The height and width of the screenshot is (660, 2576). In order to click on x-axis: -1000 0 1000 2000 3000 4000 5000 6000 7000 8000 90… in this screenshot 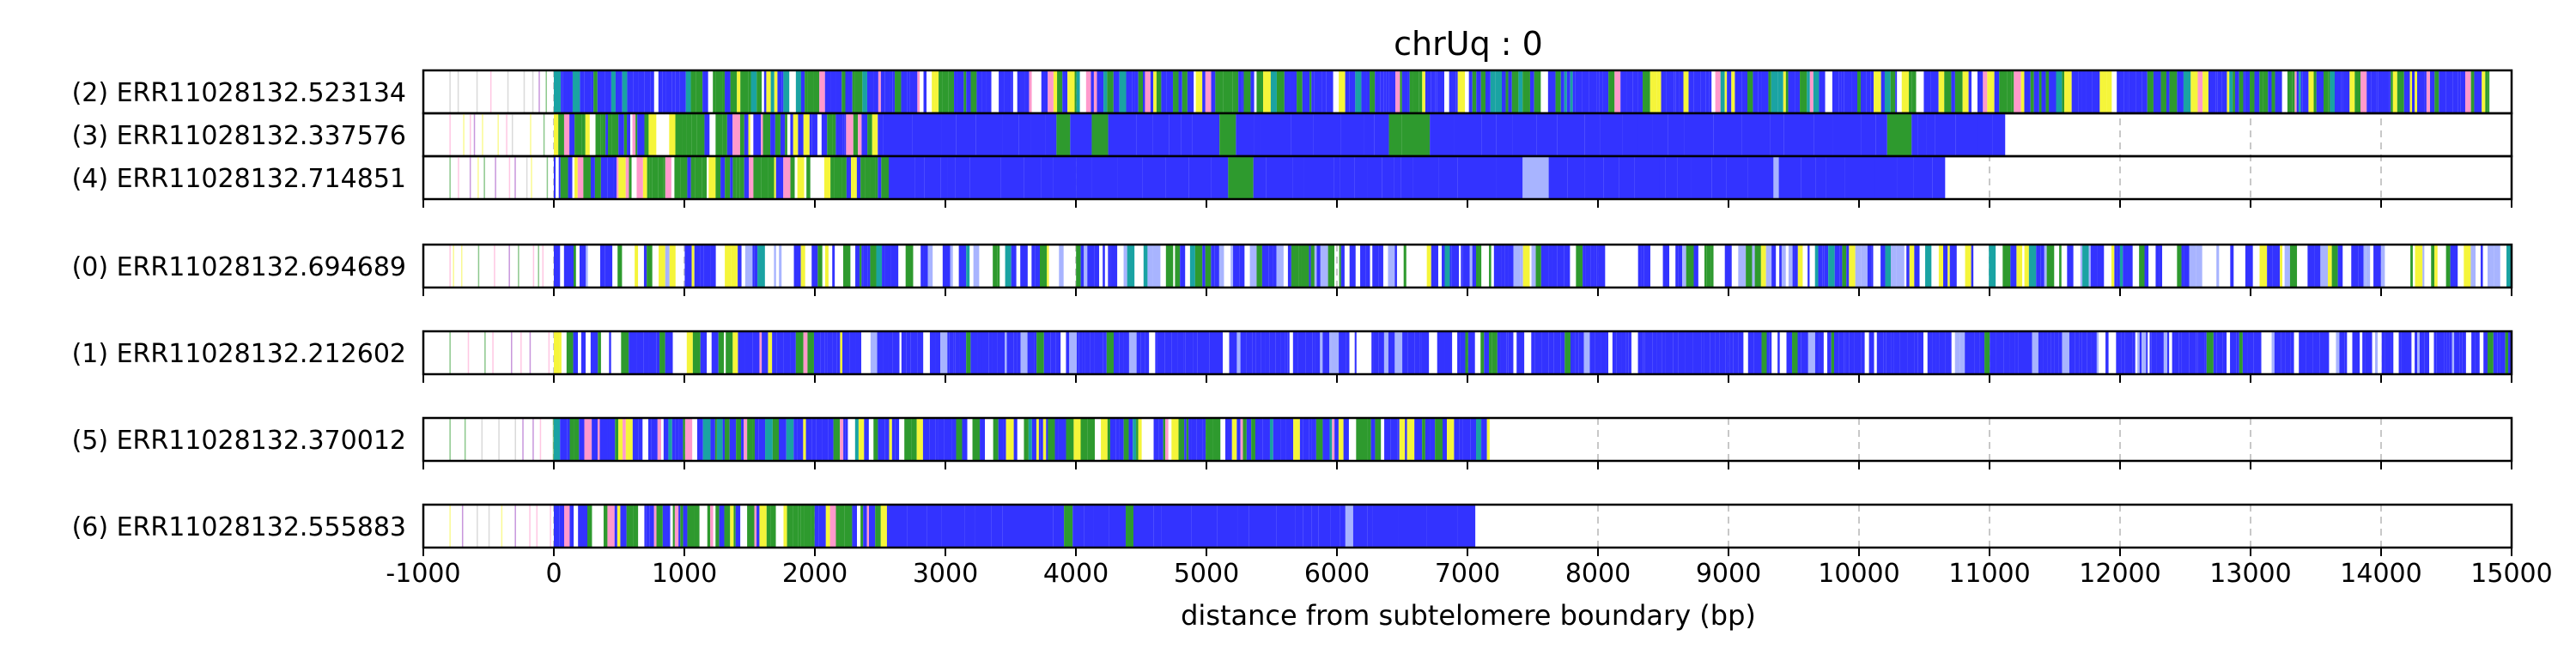, I will do `click(1469, 574)`.